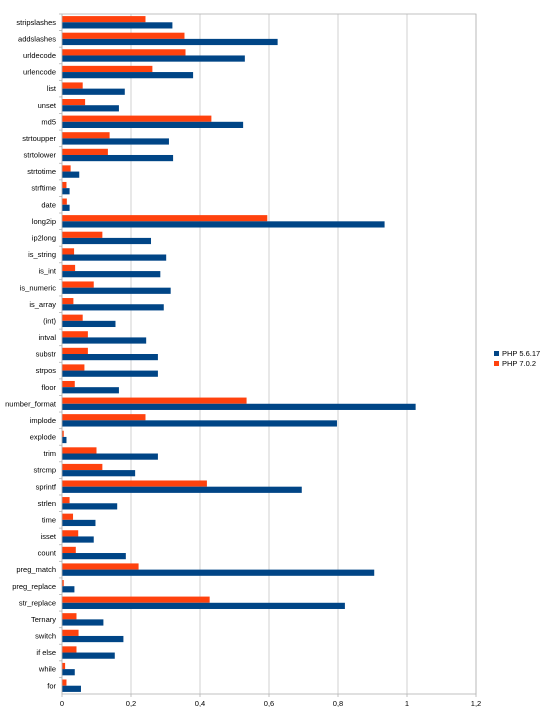  I want to click on x-tick-label: 0,6, so click(269, 703).